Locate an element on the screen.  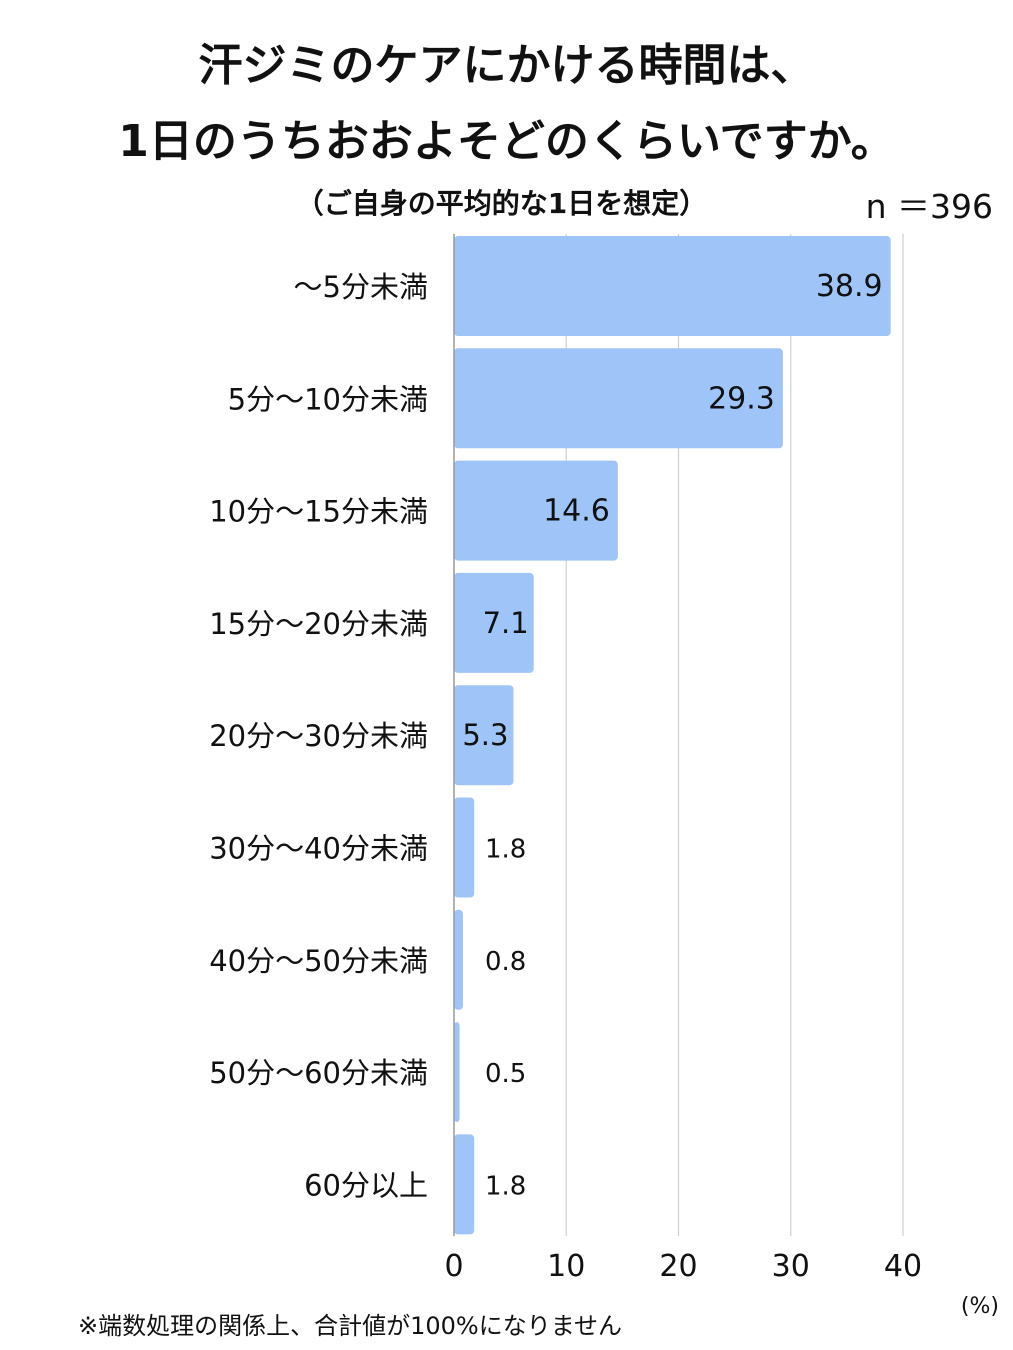
chart-title-line-2: 1日のうちおおよそどのくらいですか。 is located at coordinates (506, 141).